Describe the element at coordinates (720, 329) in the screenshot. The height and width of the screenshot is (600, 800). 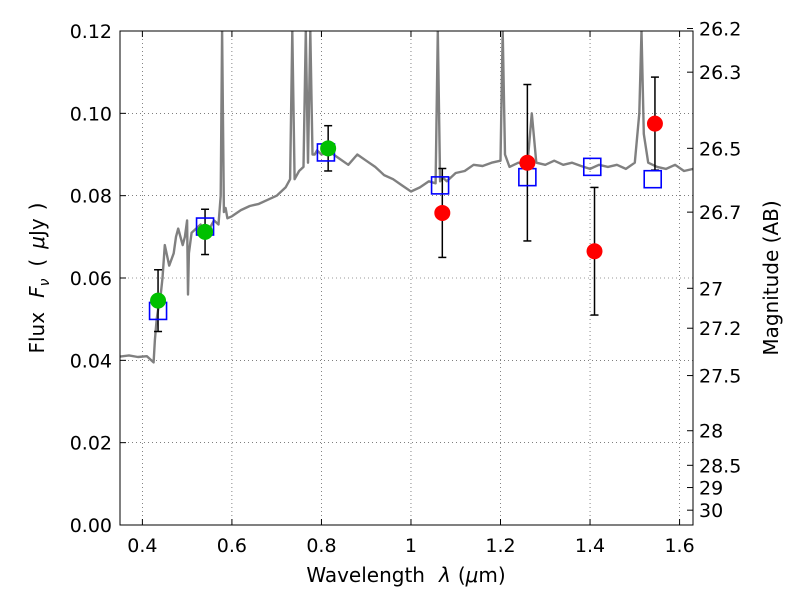
I see `y2-tick-label: 27.2` at that location.